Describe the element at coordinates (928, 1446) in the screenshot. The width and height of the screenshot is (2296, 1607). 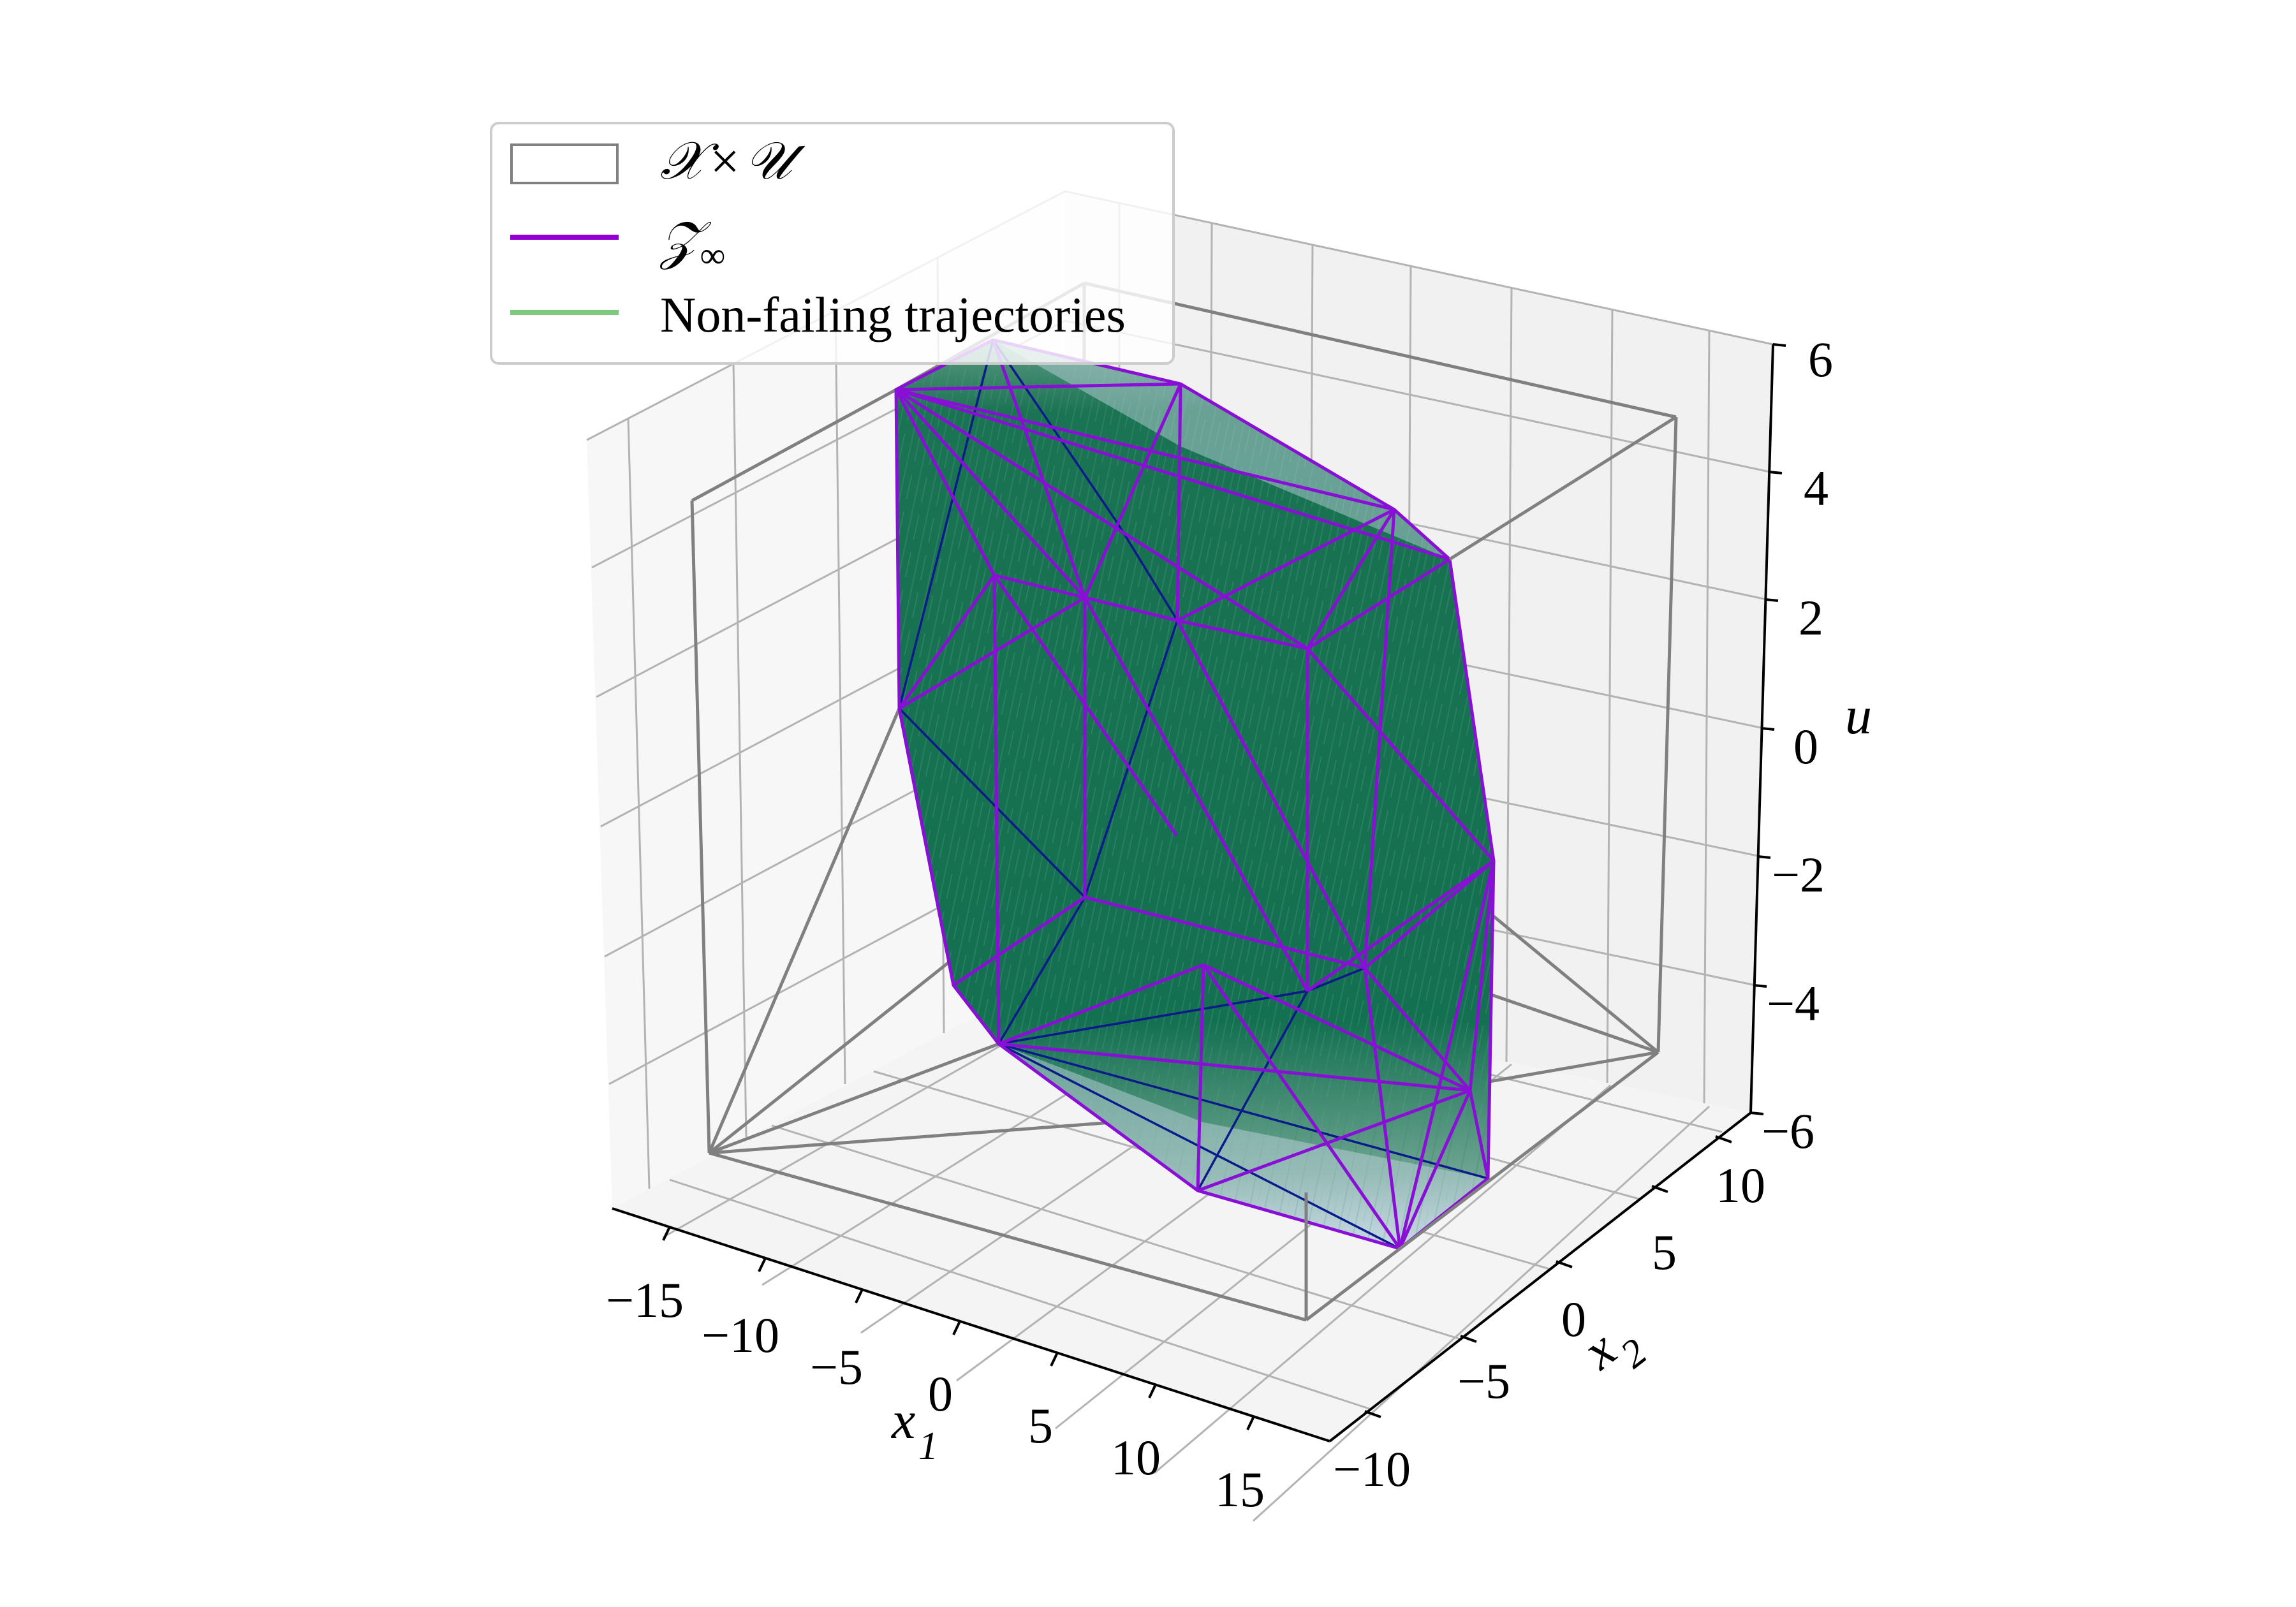
I see `svg-text: 1` at that location.